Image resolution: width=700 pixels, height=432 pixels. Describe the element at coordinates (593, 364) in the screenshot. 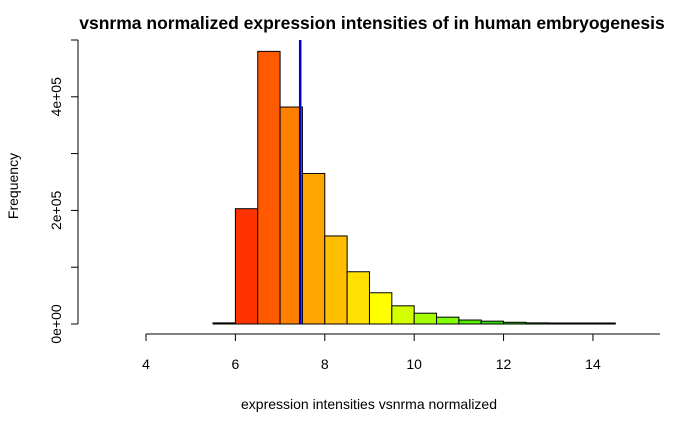

I see `x-tick-label-5: 14` at that location.